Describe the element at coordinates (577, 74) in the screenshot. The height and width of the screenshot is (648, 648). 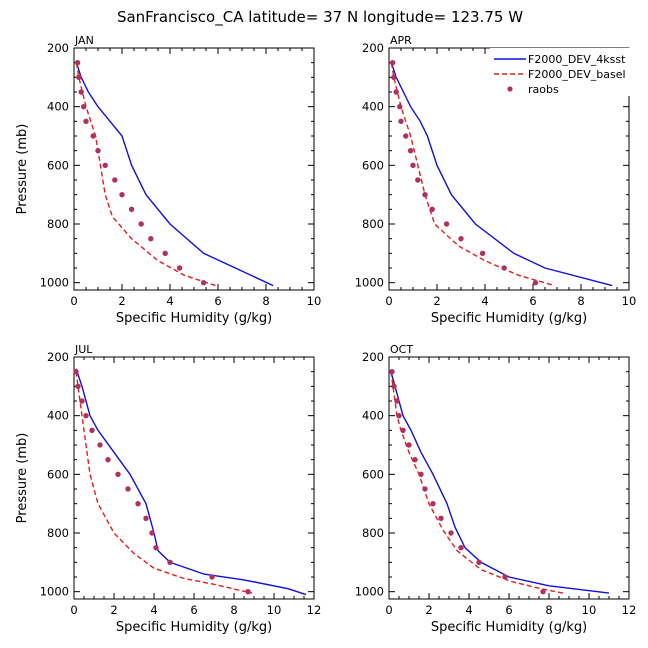
I see `legend-label-basel: F2000_DEV_basel` at that location.